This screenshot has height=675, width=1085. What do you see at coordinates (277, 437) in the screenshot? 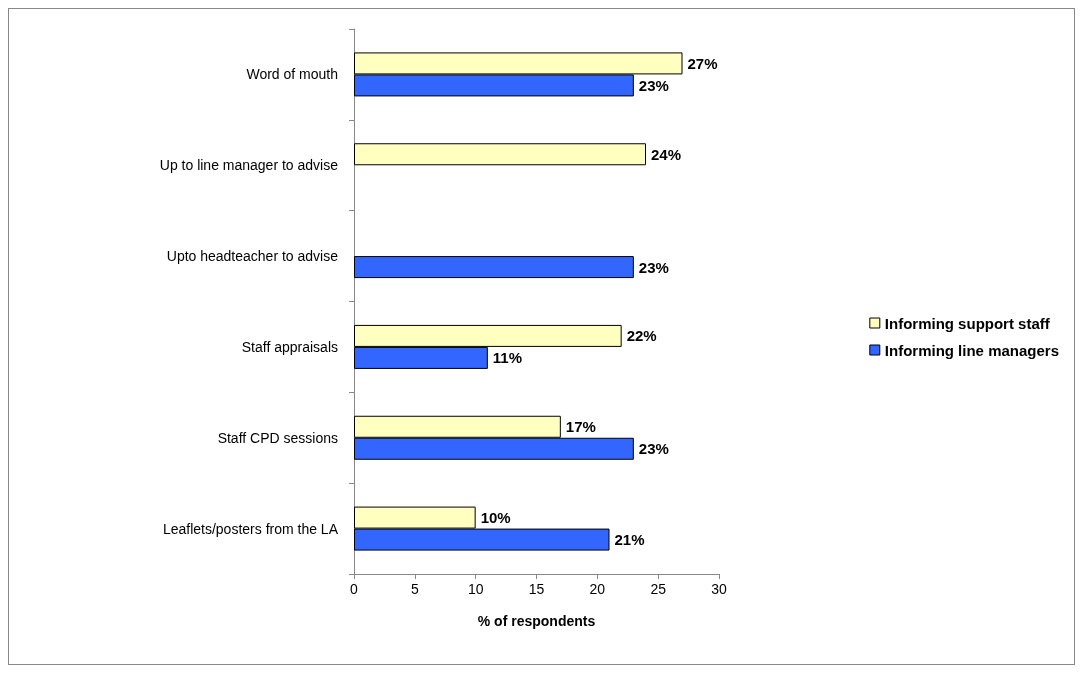
I see `y-tick-label: Staff CPD sessions` at bounding box center [277, 437].